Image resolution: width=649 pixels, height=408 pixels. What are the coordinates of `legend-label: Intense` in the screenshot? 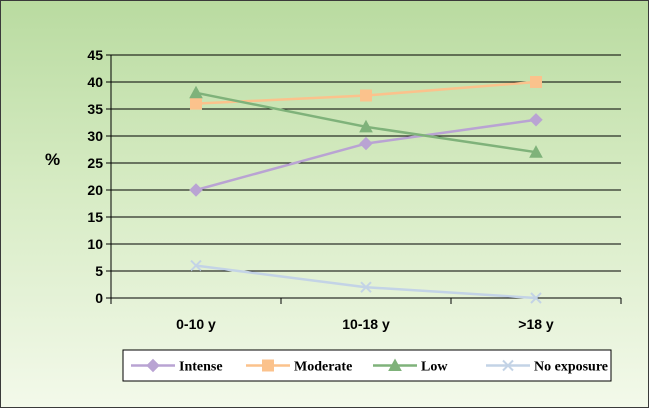 It's located at (201, 367).